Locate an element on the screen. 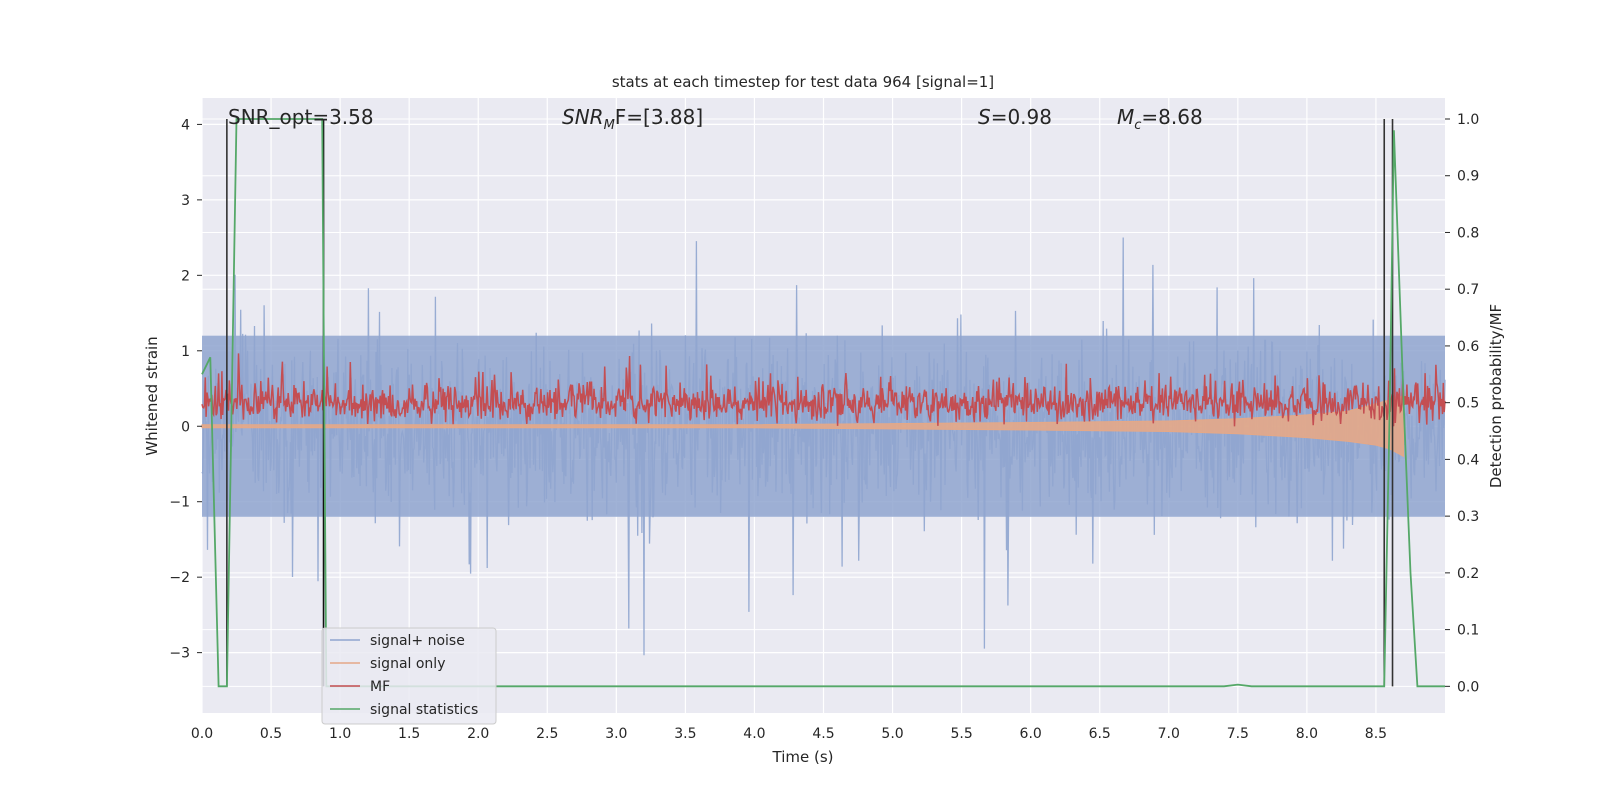  x-tick-label-14: 7.0 is located at coordinates (1169, 734).